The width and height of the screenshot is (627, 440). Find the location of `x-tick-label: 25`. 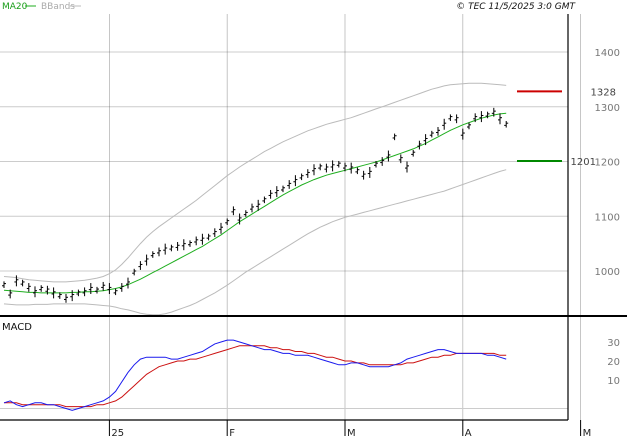

x-tick-label: 25 is located at coordinates (117, 433).